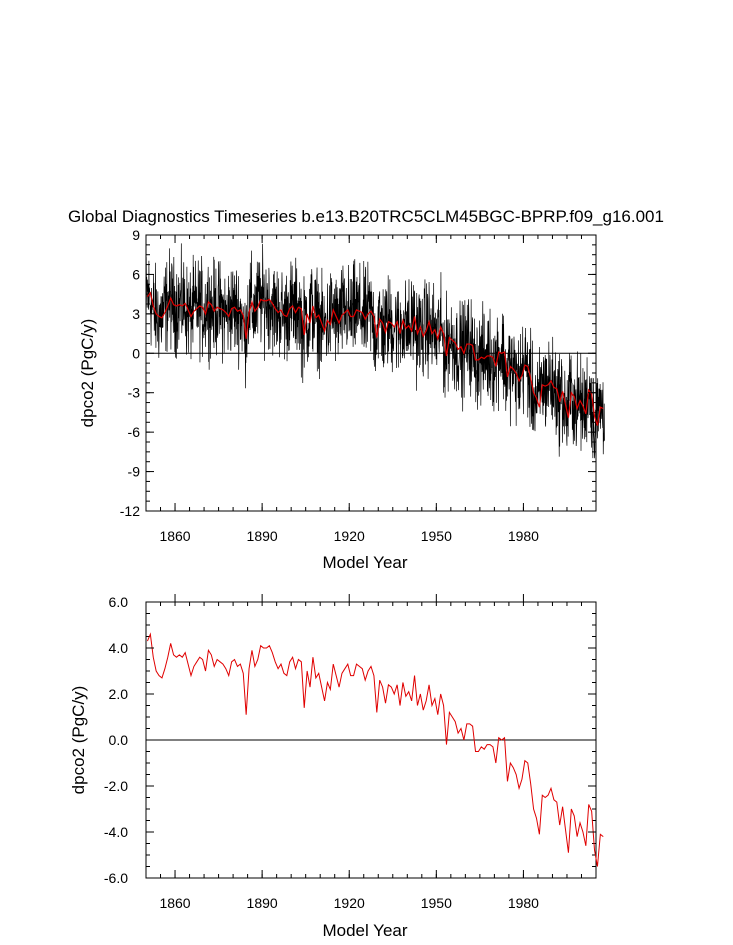 The width and height of the screenshot is (733, 945). Describe the element at coordinates (136, 353) in the screenshot. I see `top-y-tick-label: 0` at that location.